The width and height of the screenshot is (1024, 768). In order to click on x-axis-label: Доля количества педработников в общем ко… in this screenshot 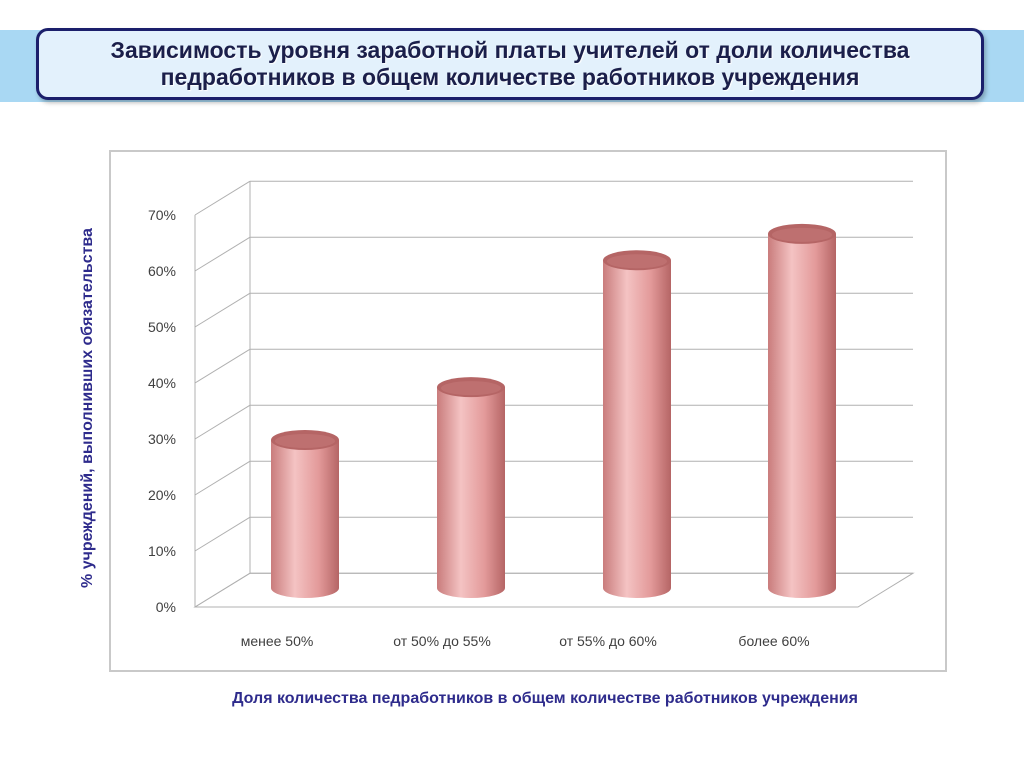, I will do `click(545, 698)`.